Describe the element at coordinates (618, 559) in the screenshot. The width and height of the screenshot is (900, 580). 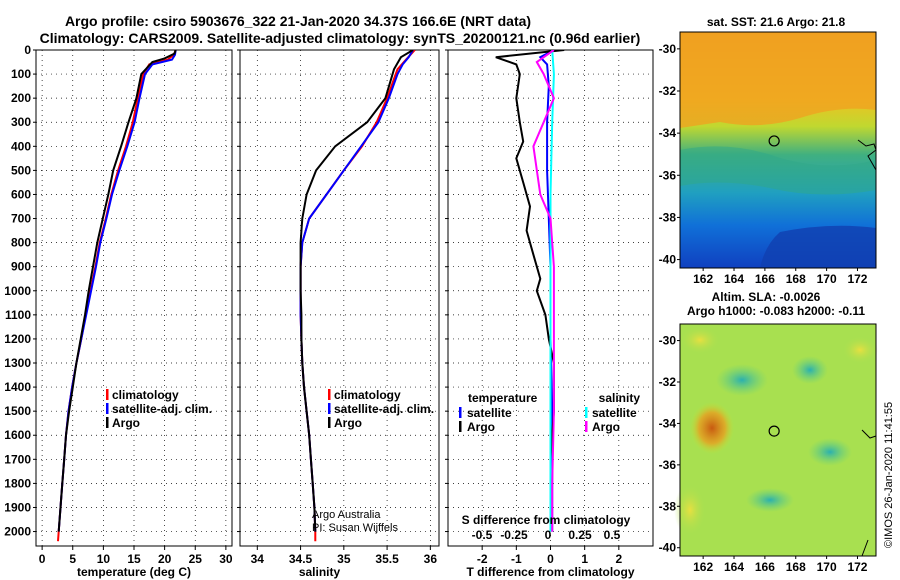
I see `x-tick-label: 2` at that location.